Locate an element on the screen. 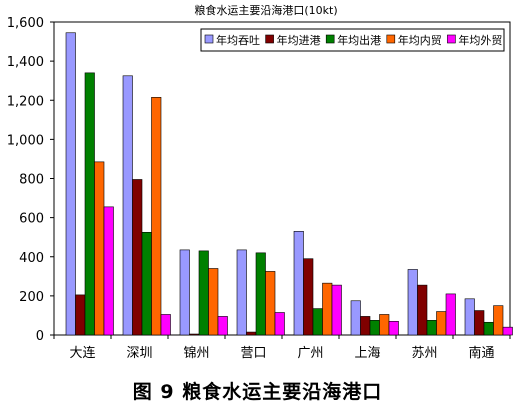 This screenshot has height=410, width=515. x-category-label: 上海 is located at coordinates (367, 353).